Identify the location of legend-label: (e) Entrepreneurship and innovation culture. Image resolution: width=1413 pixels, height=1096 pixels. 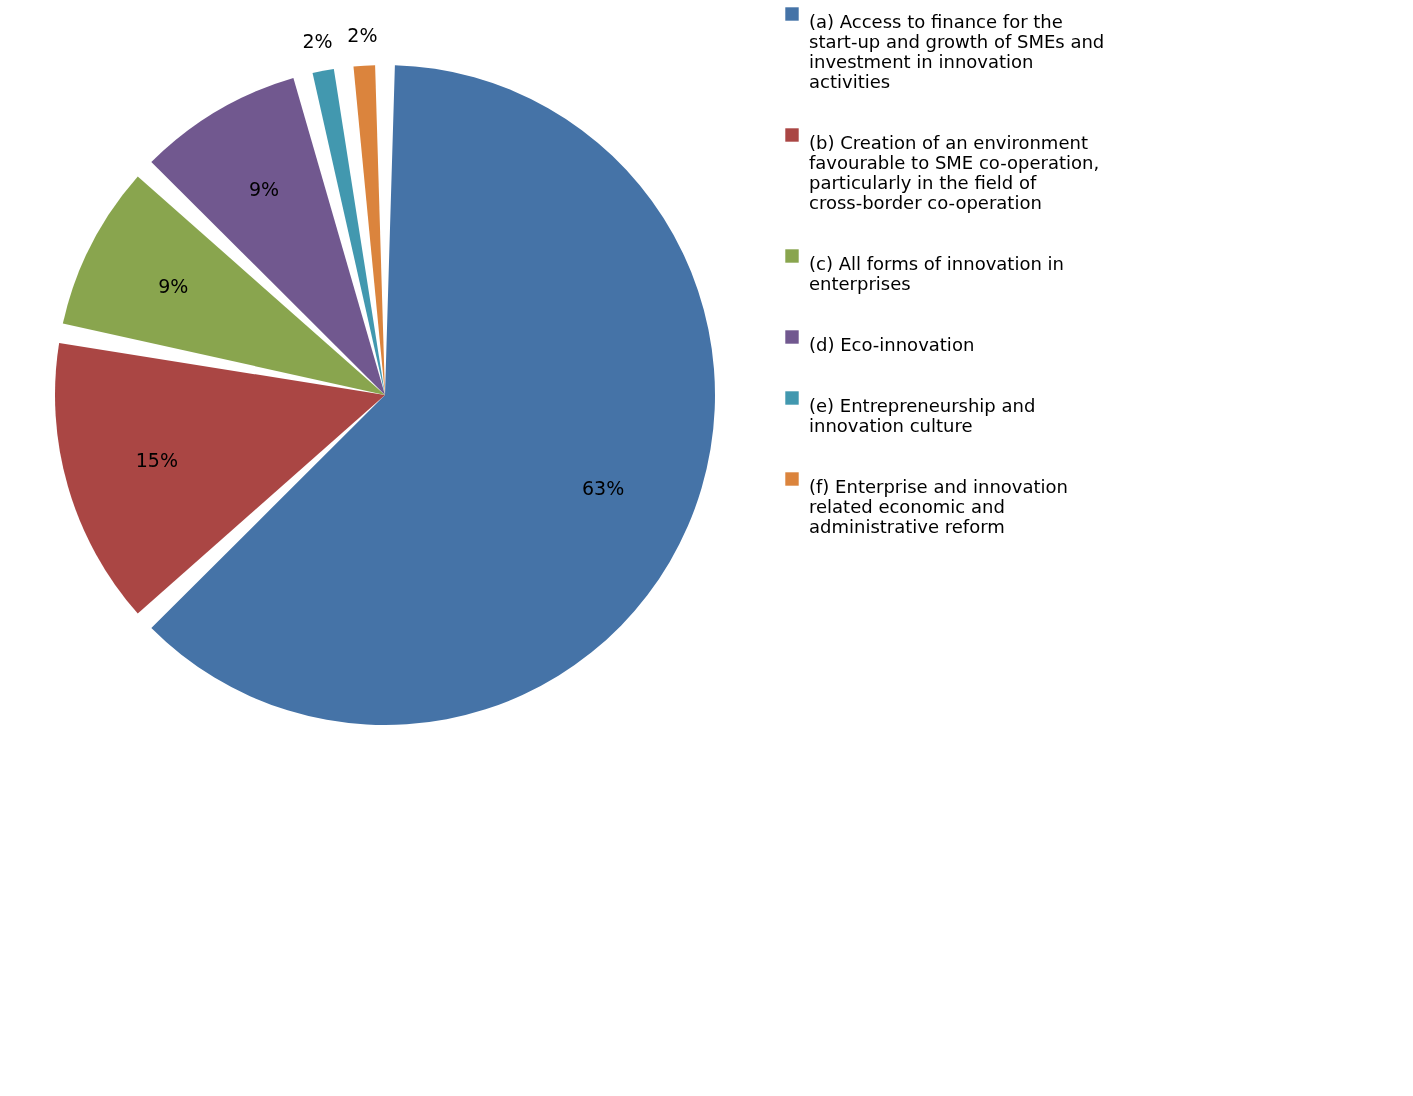
(922, 415).